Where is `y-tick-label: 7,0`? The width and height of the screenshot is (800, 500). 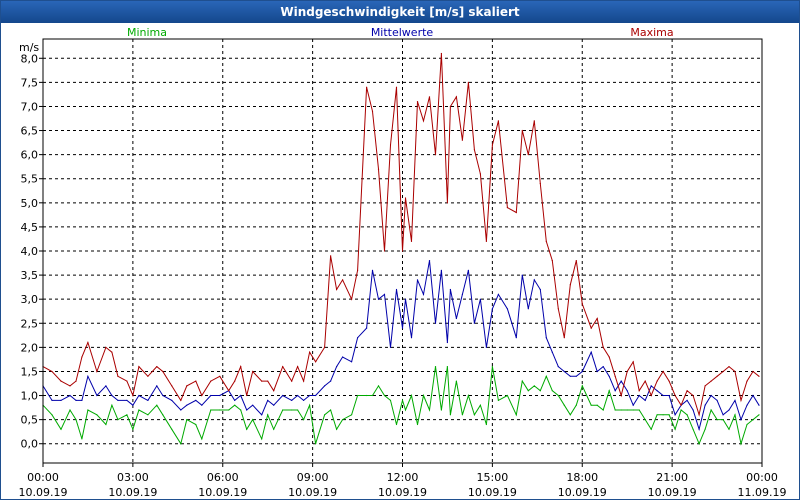 y-tick-label: 7,0 is located at coordinates (30, 106).